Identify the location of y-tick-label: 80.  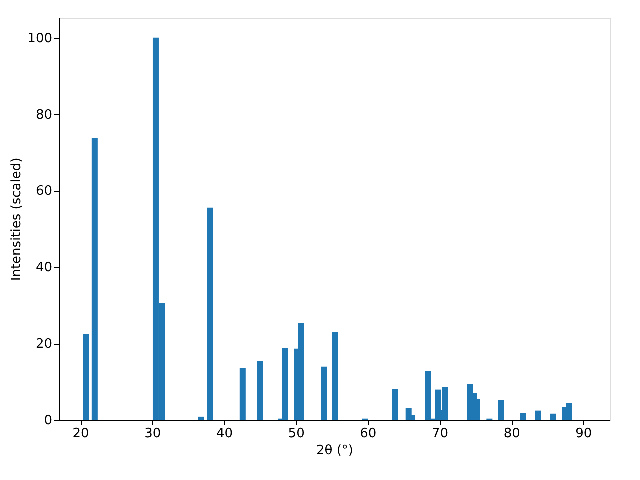
(44, 115).